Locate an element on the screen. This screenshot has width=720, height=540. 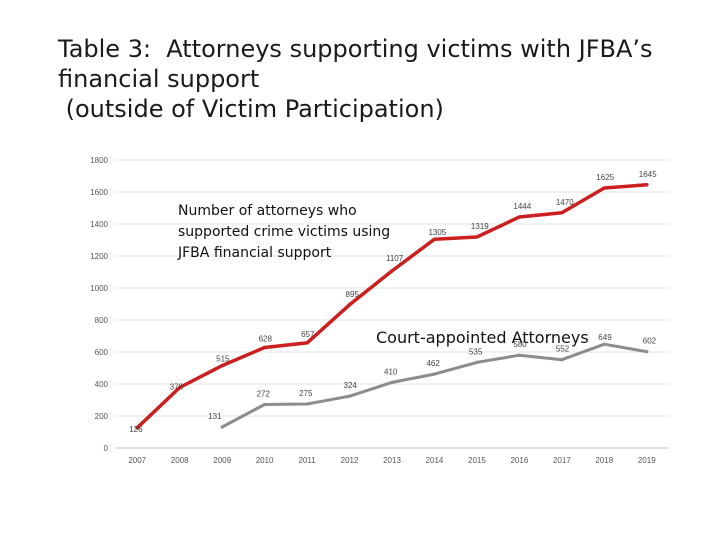
data-label: 657 is located at coordinates (308, 334).